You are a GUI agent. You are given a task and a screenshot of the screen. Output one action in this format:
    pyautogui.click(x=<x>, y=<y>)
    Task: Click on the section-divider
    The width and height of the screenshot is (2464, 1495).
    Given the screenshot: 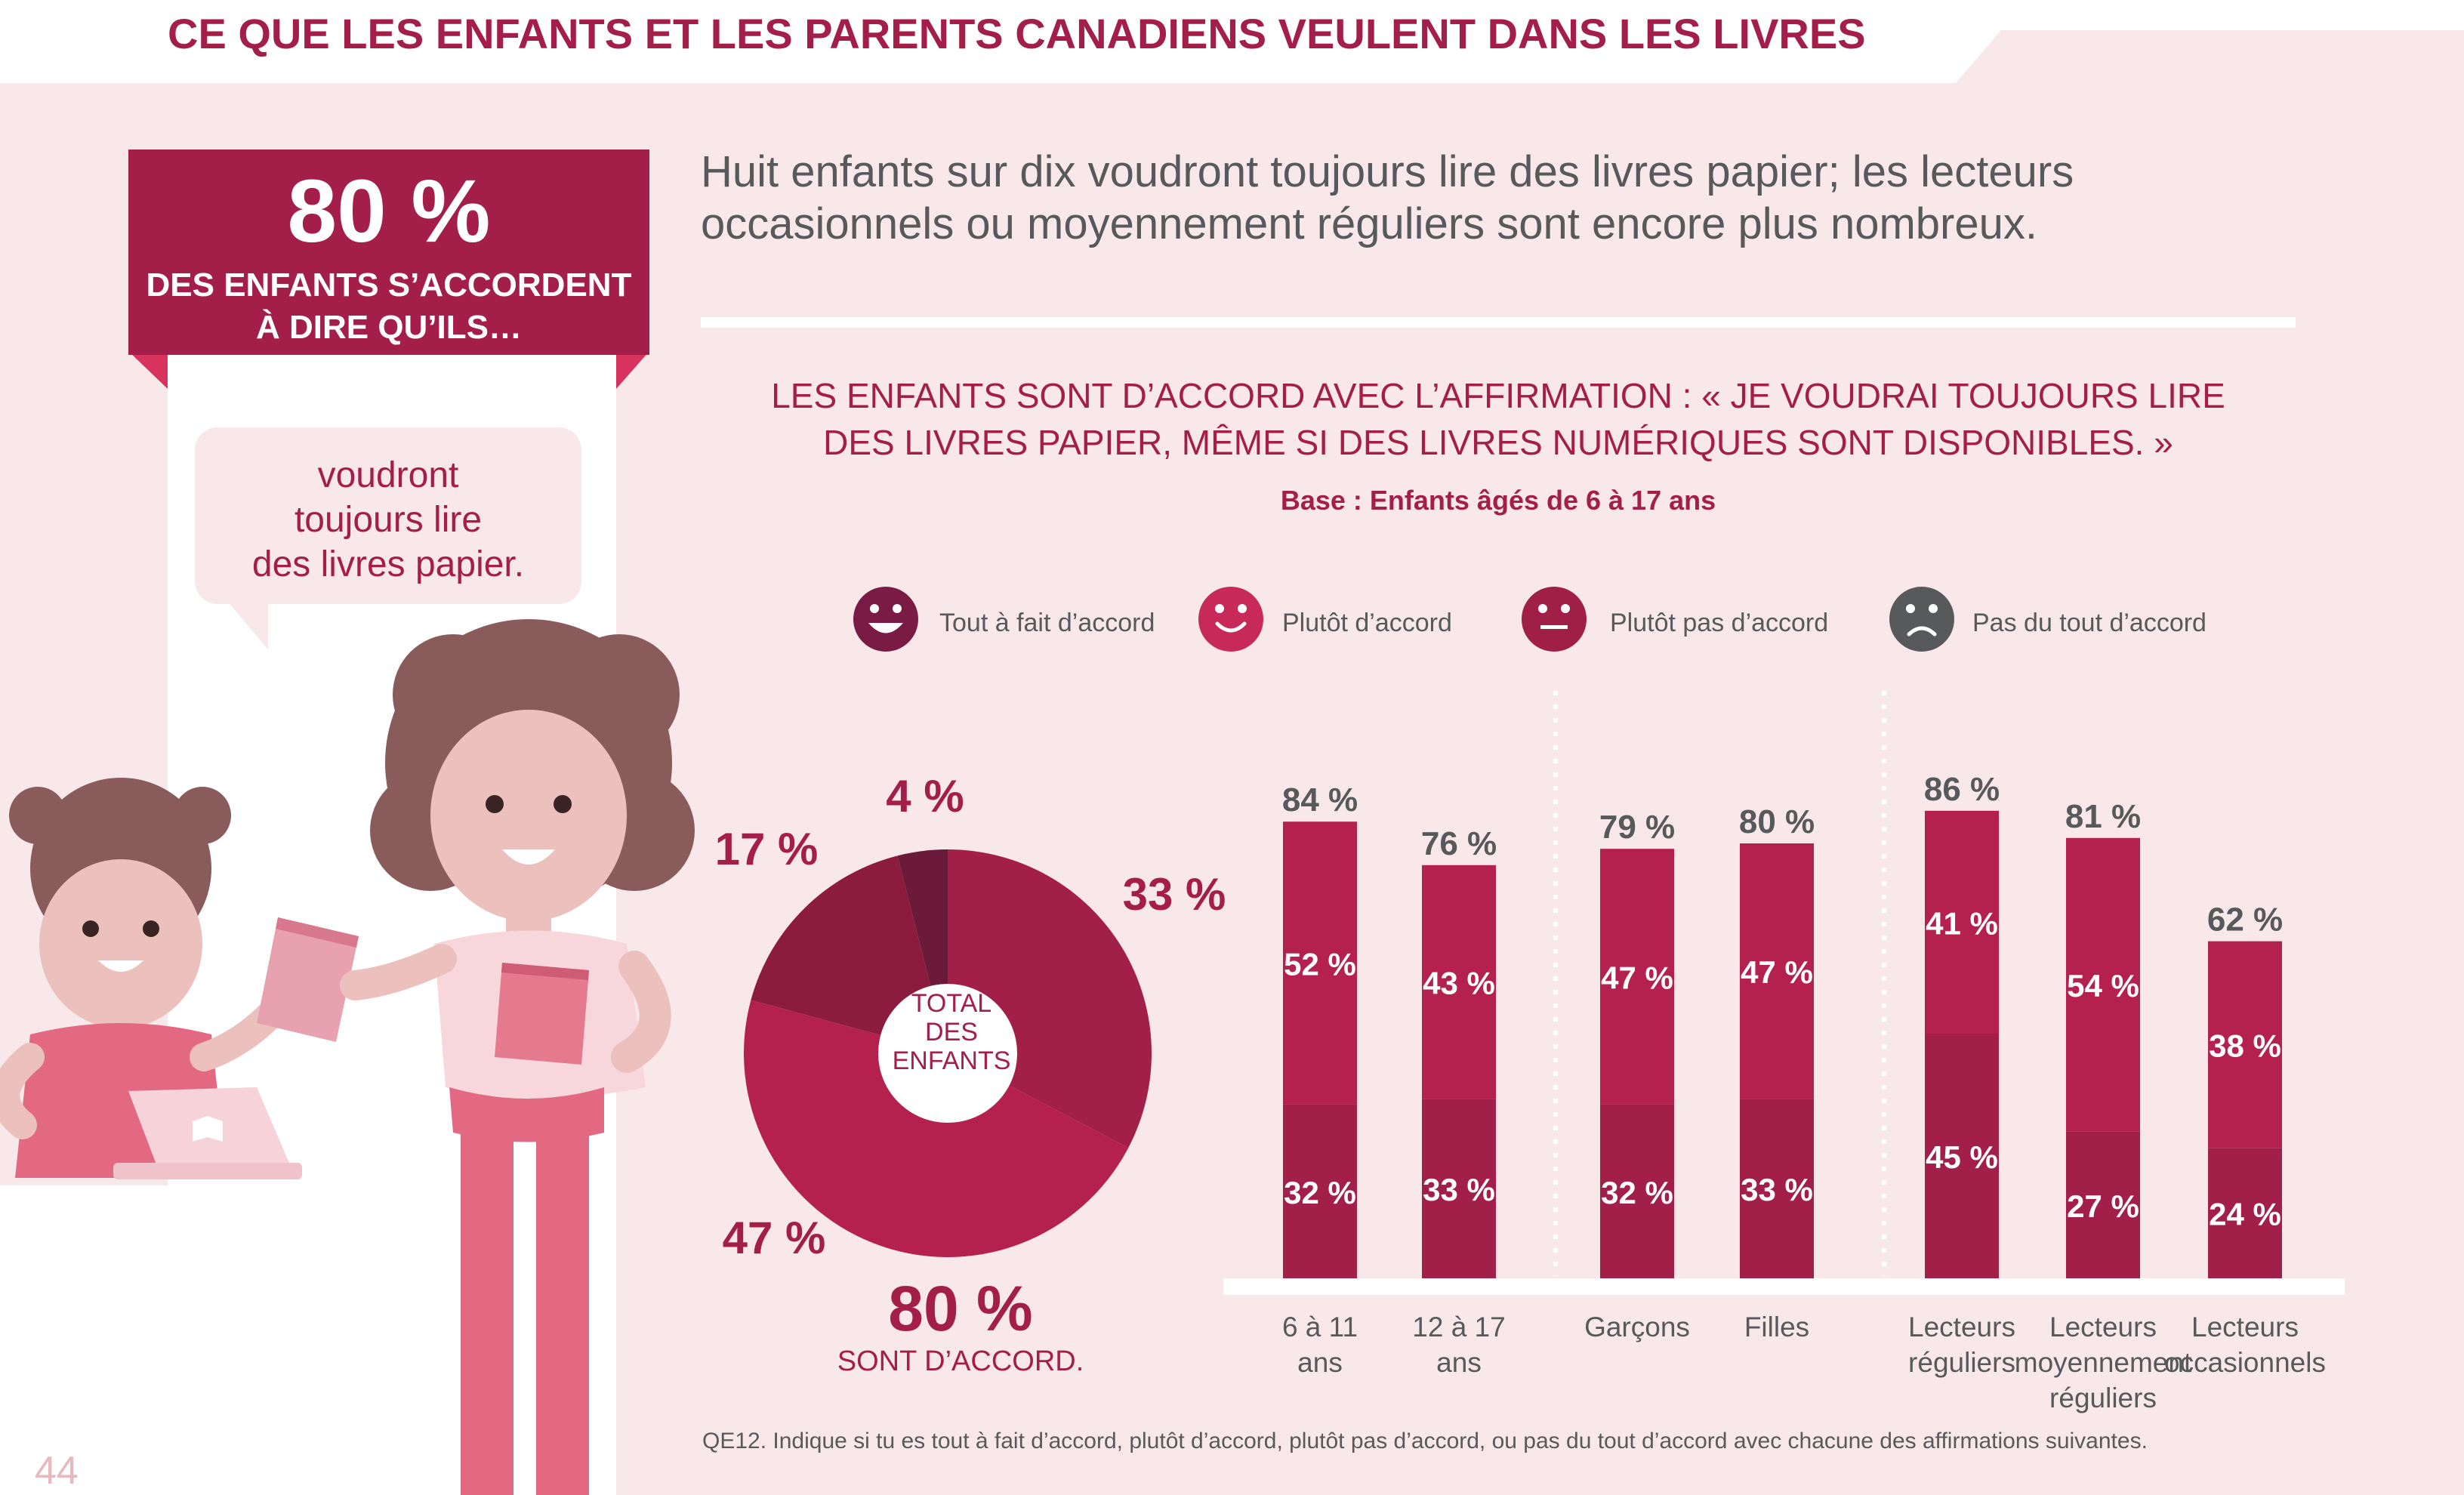 What is the action you would take?
    pyautogui.click(x=1498, y=322)
    